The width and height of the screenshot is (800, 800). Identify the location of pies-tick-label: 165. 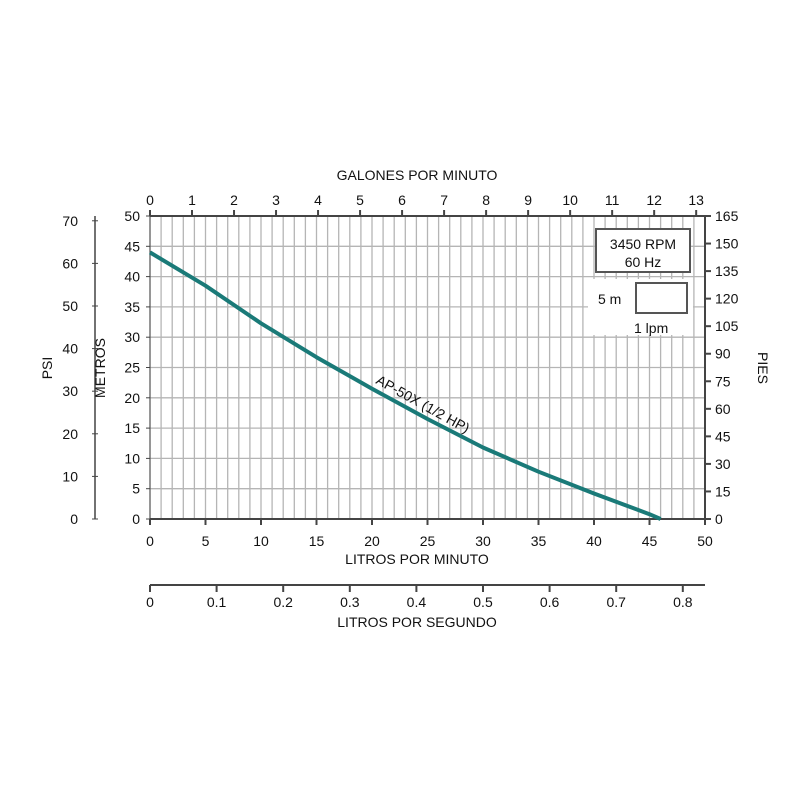
(727, 216).